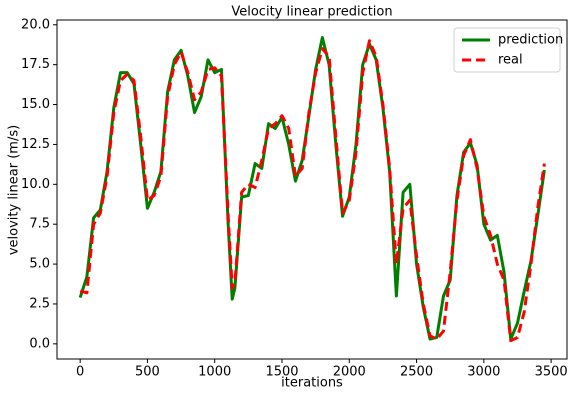  Describe the element at coordinates (483, 372) in the screenshot. I see `x-tick-label: 3000` at that location.